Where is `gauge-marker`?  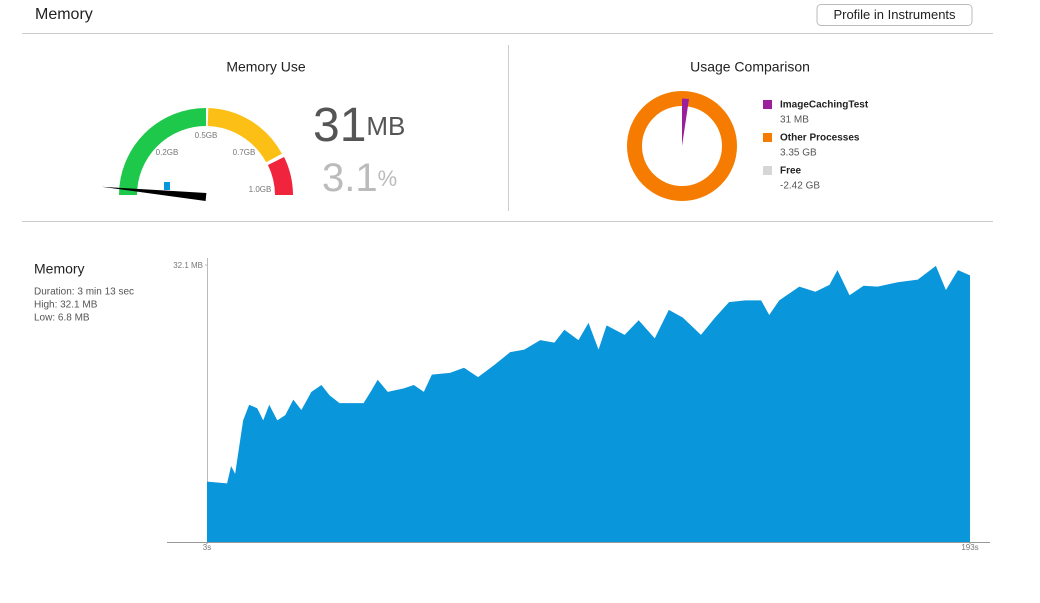 gauge-marker is located at coordinates (167, 186).